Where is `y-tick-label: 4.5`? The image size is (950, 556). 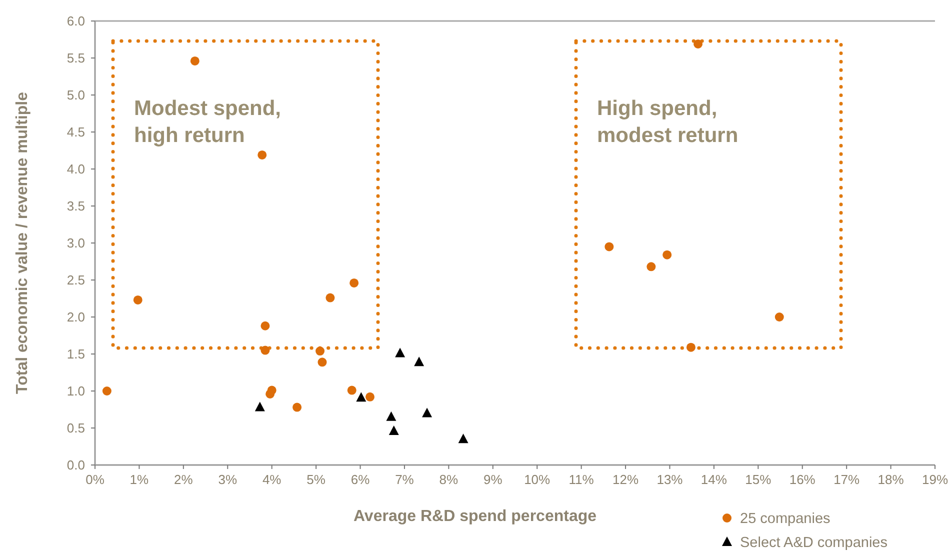
y-tick-label: 4.5 is located at coordinates (75, 132).